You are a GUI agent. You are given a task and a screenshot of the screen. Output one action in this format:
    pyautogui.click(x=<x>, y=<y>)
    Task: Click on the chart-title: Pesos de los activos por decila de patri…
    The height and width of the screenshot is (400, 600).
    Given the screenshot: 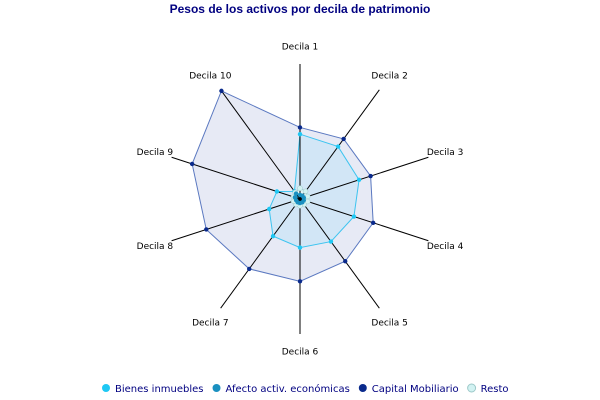 What is the action you would take?
    pyautogui.click(x=300, y=9)
    